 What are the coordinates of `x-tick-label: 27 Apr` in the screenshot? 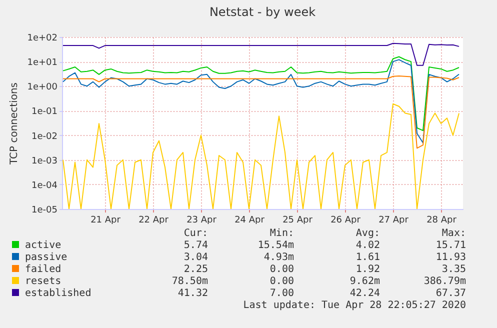 It's located at (393, 221).